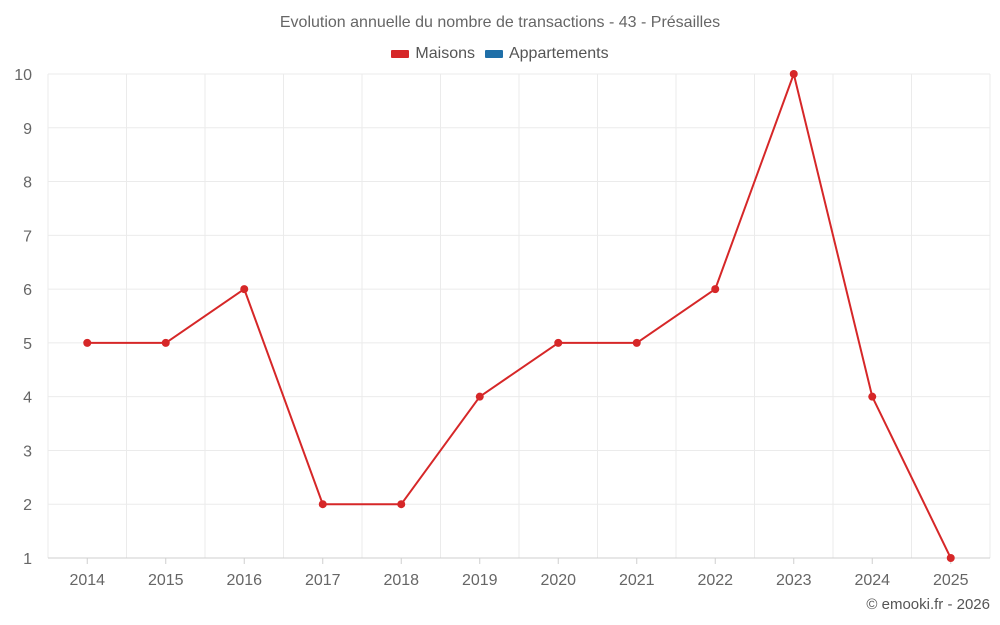 This screenshot has width=1000, height=625. What do you see at coordinates (637, 580) in the screenshot?
I see `x-tick-label: 2021` at bounding box center [637, 580].